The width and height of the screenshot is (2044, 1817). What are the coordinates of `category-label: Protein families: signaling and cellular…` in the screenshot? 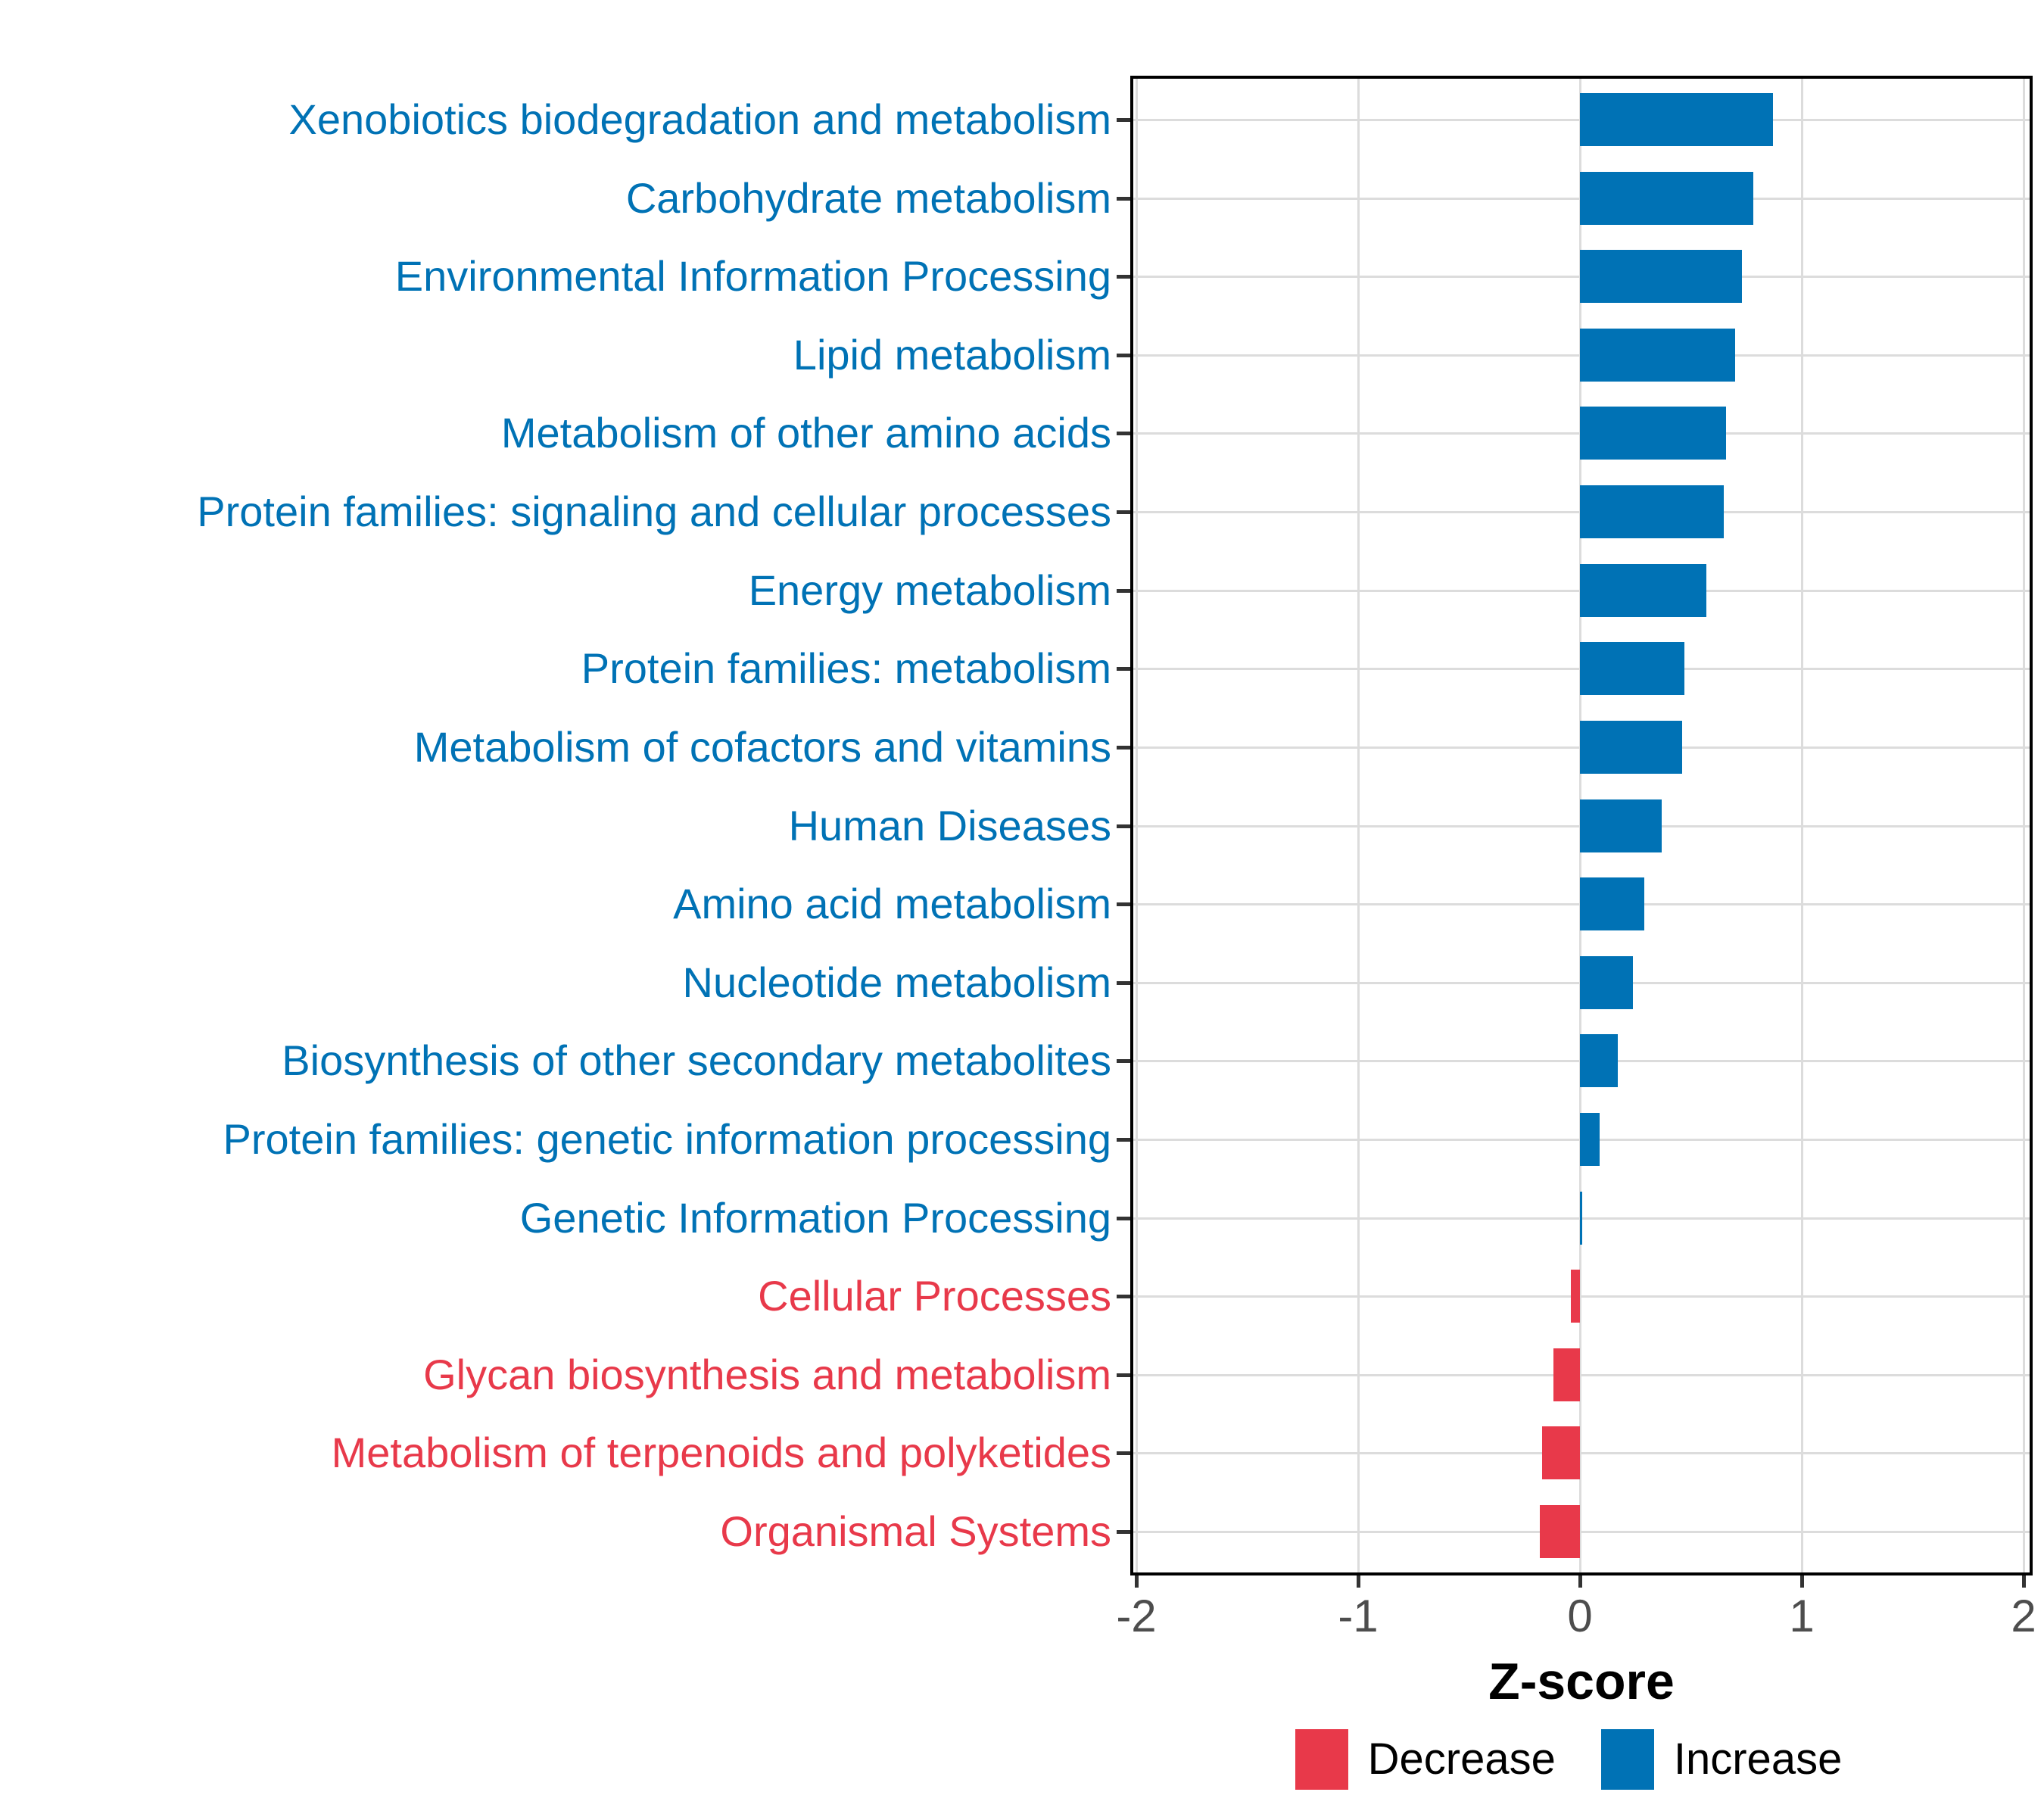 It's located at (654, 512).